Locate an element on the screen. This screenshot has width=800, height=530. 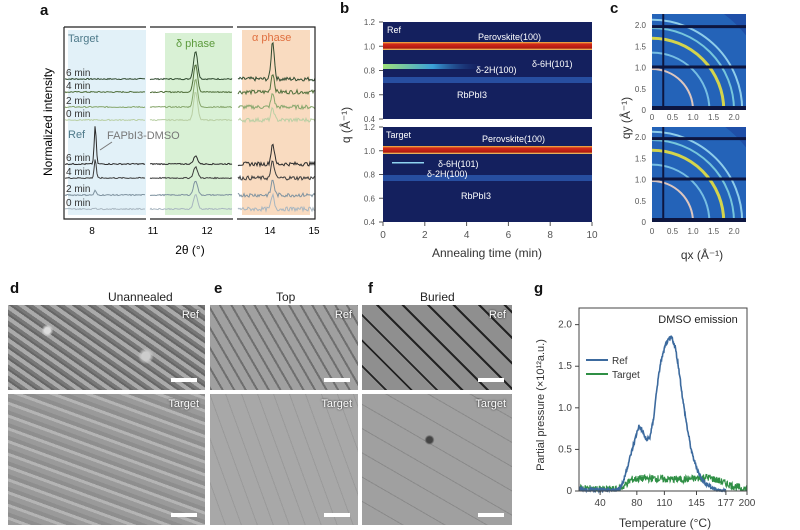
x-axis-label: qx (Å⁻¹) is located at coordinates (702, 254).